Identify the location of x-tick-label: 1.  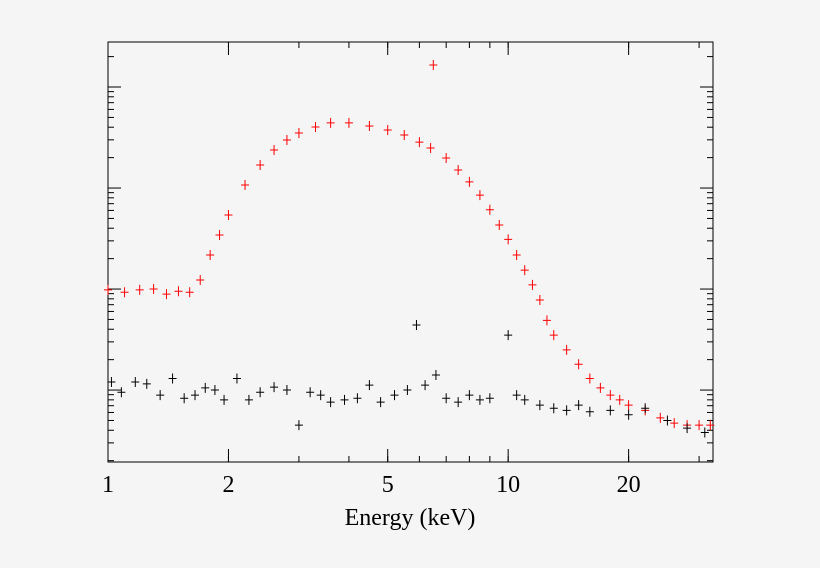
(108, 485).